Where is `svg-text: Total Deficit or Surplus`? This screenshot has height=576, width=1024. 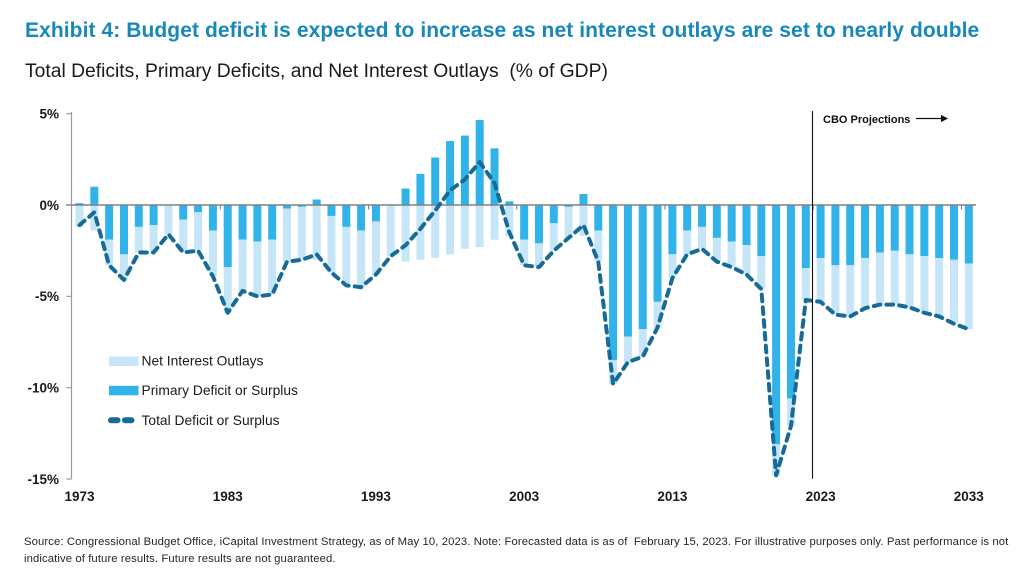 svg-text: Total Deficit or Surplus is located at coordinates (211, 420).